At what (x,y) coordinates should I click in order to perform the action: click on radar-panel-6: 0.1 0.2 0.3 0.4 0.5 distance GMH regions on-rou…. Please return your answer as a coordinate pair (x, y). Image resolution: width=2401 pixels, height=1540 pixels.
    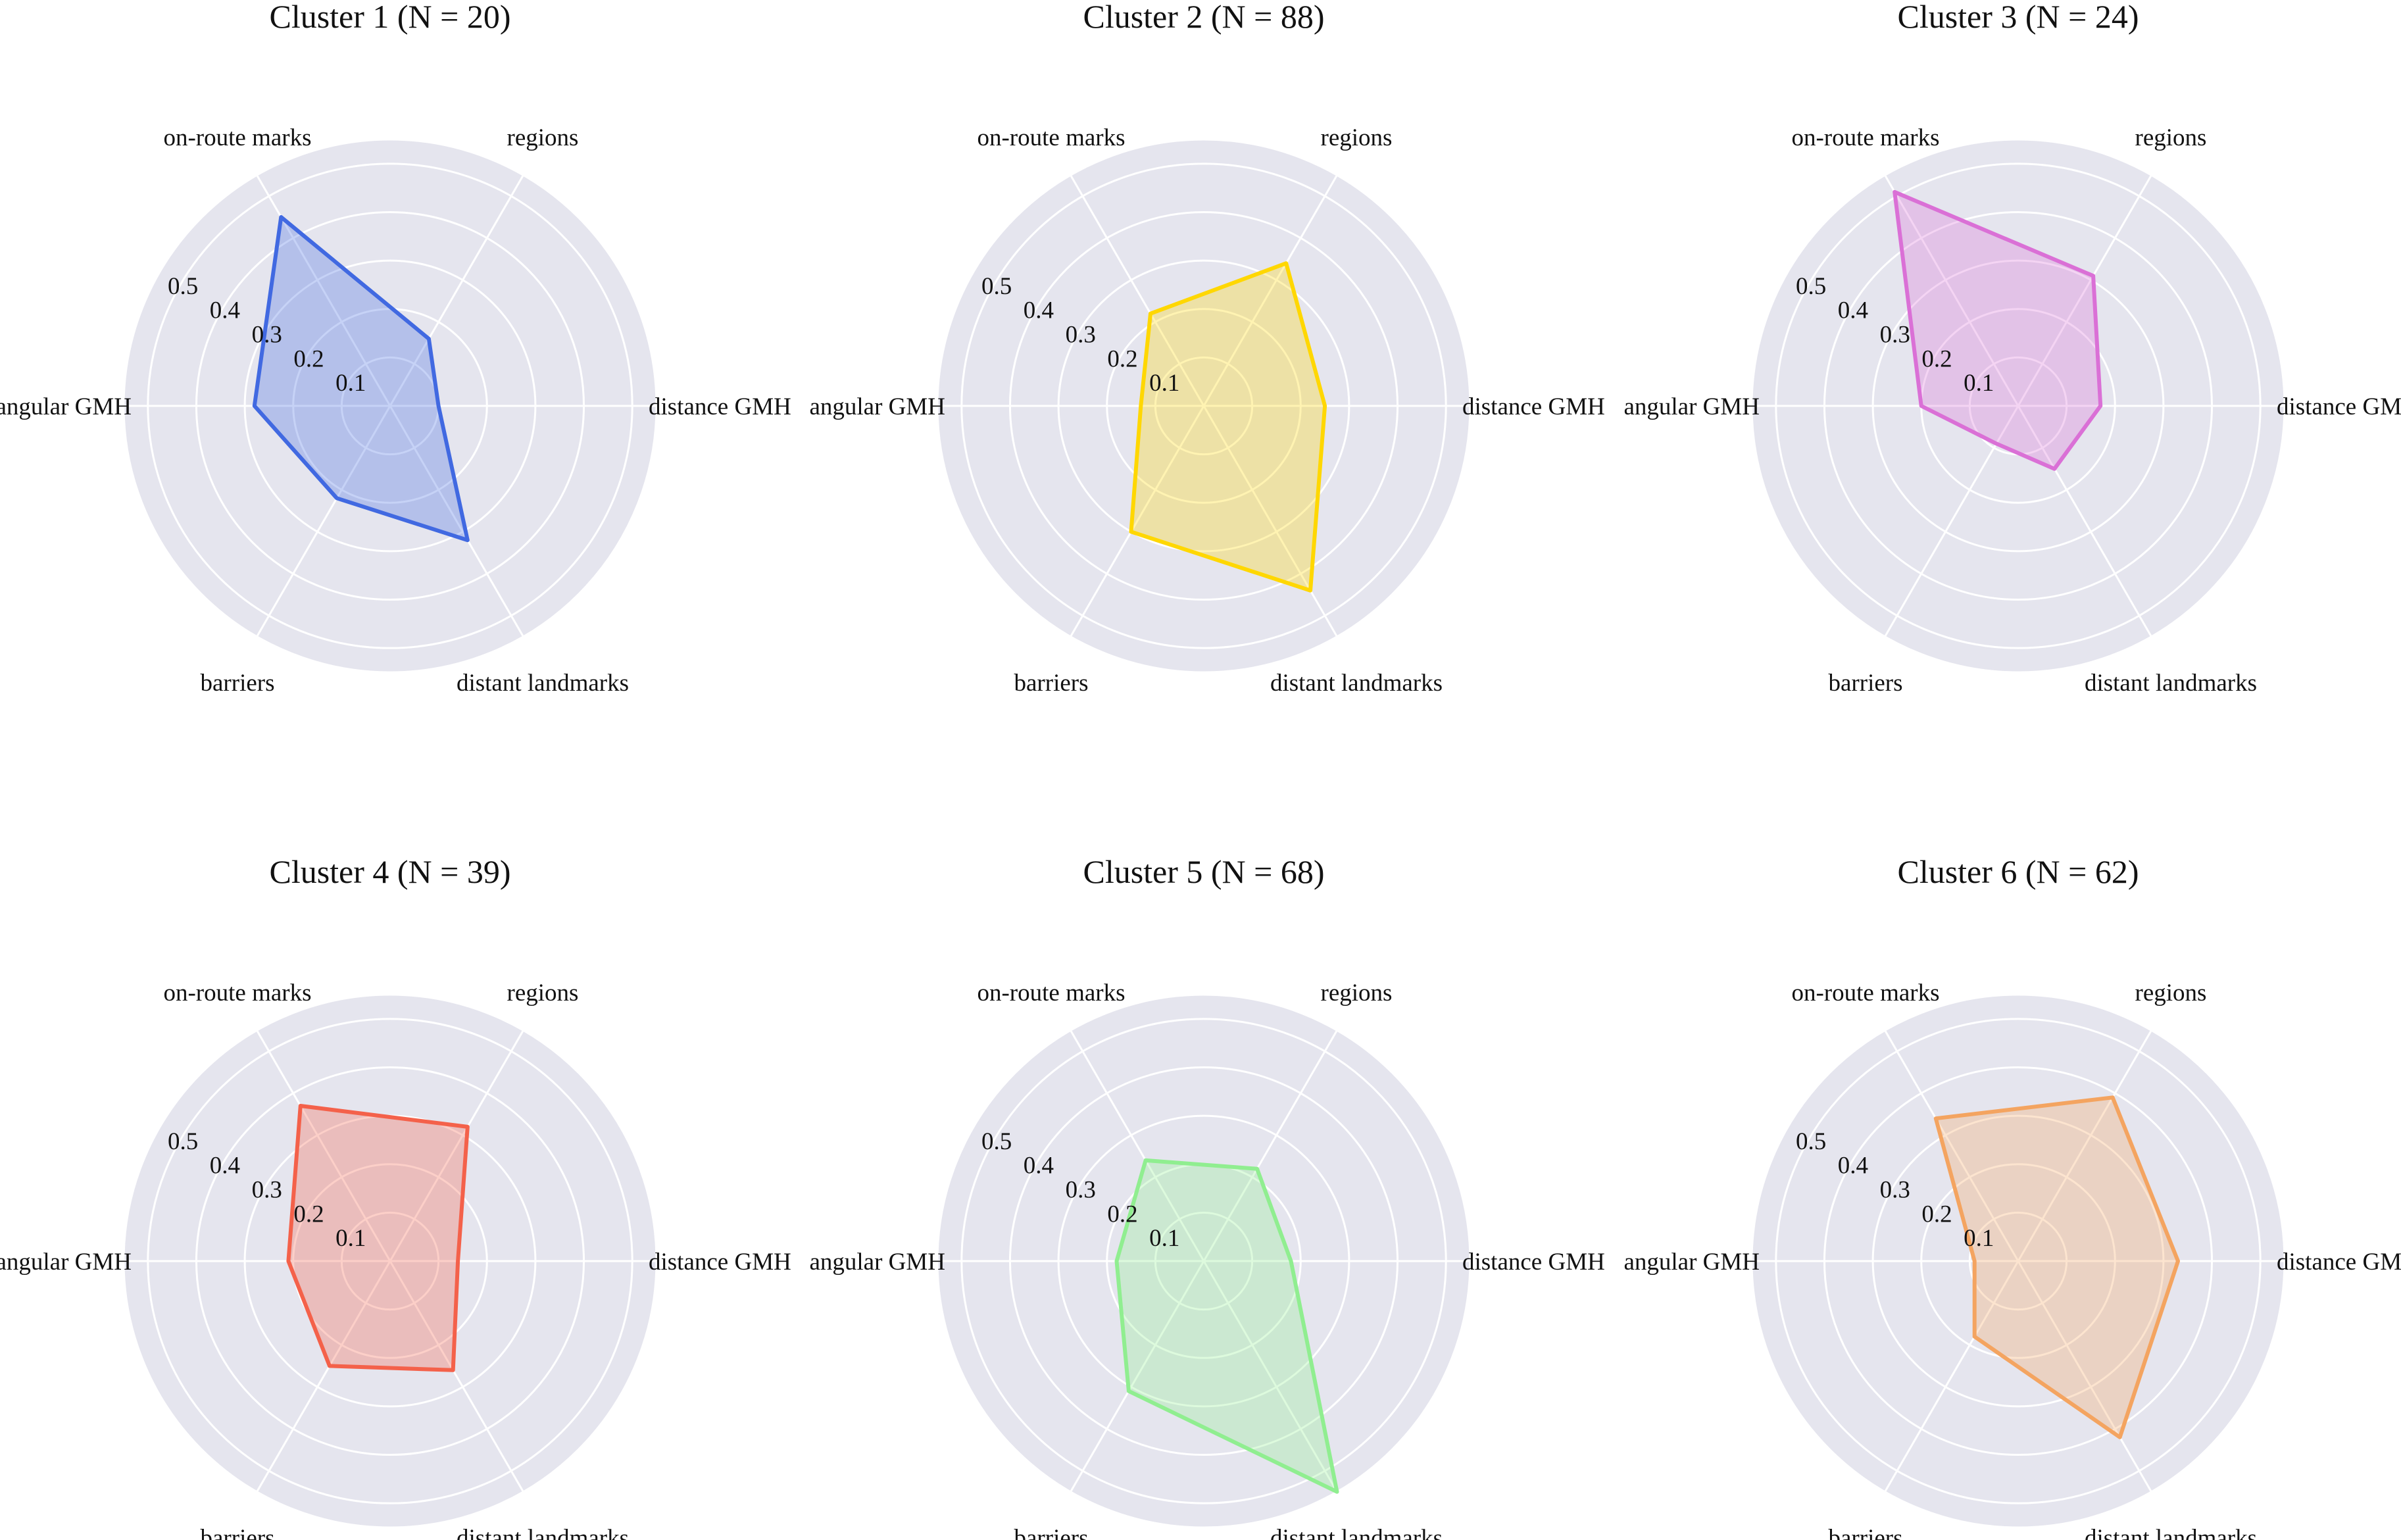
    Looking at the image, I should click on (2012, 1196).